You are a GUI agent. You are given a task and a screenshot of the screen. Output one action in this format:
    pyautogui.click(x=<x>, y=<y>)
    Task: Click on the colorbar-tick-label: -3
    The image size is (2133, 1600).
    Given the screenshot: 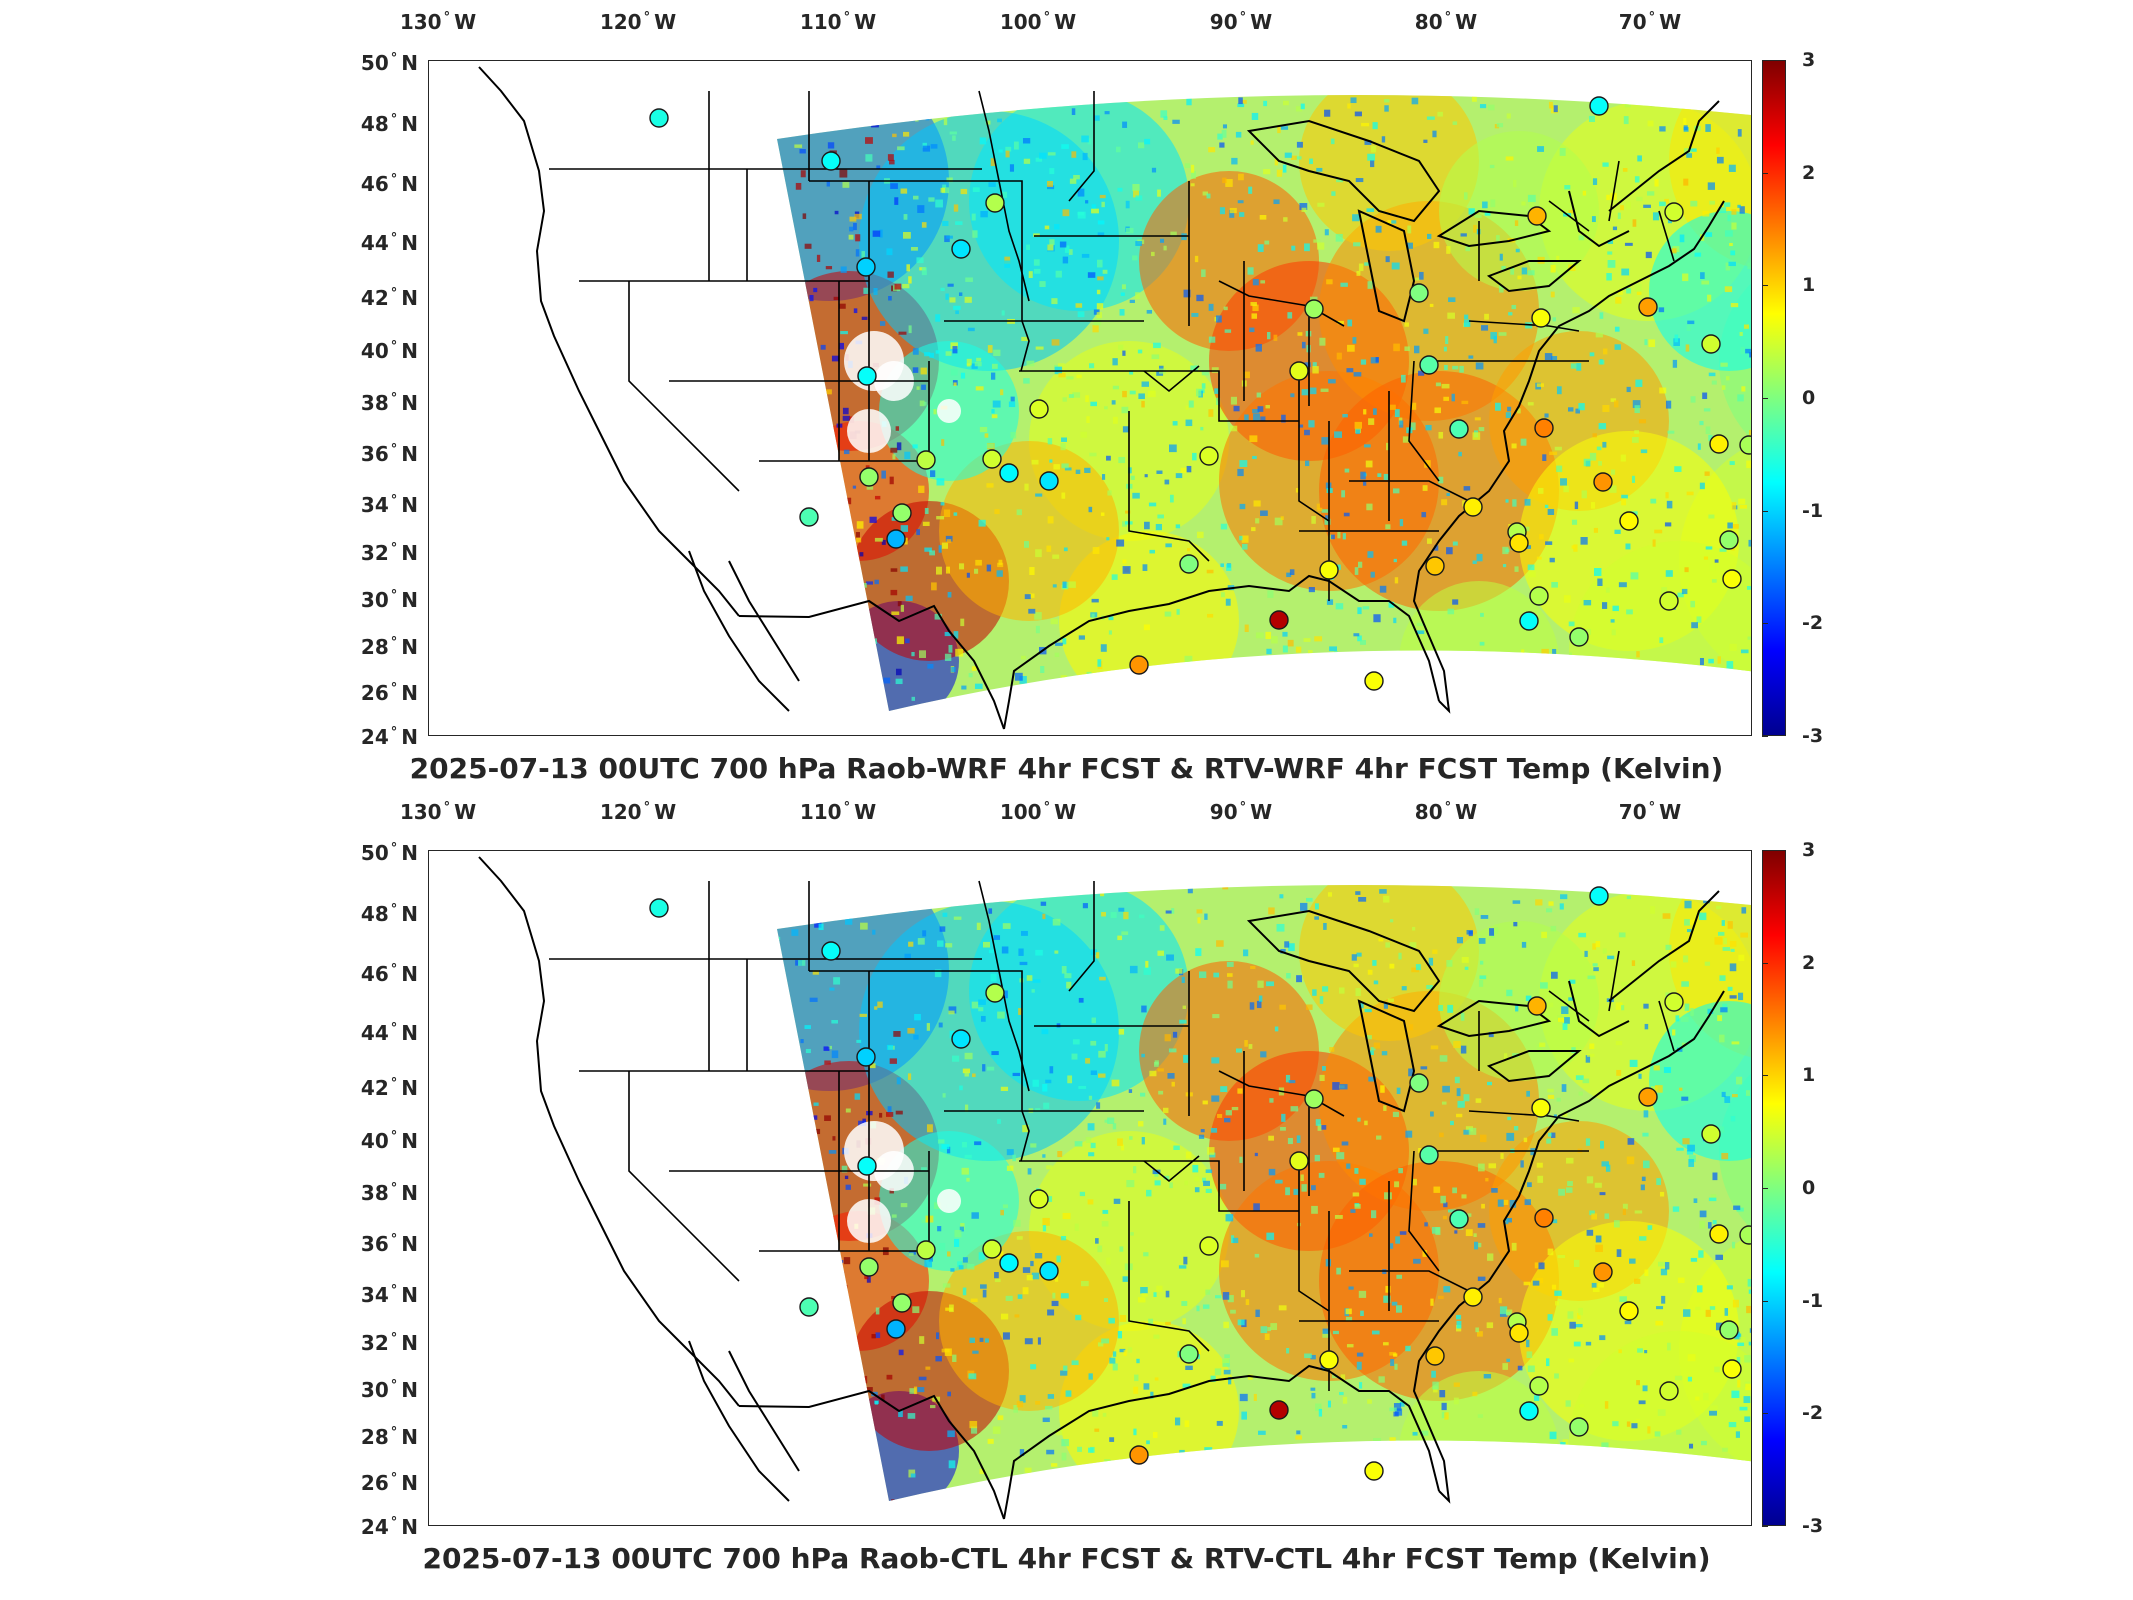 What is the action you would take?
    pyautogui.click(x=1813, y=1526)
    